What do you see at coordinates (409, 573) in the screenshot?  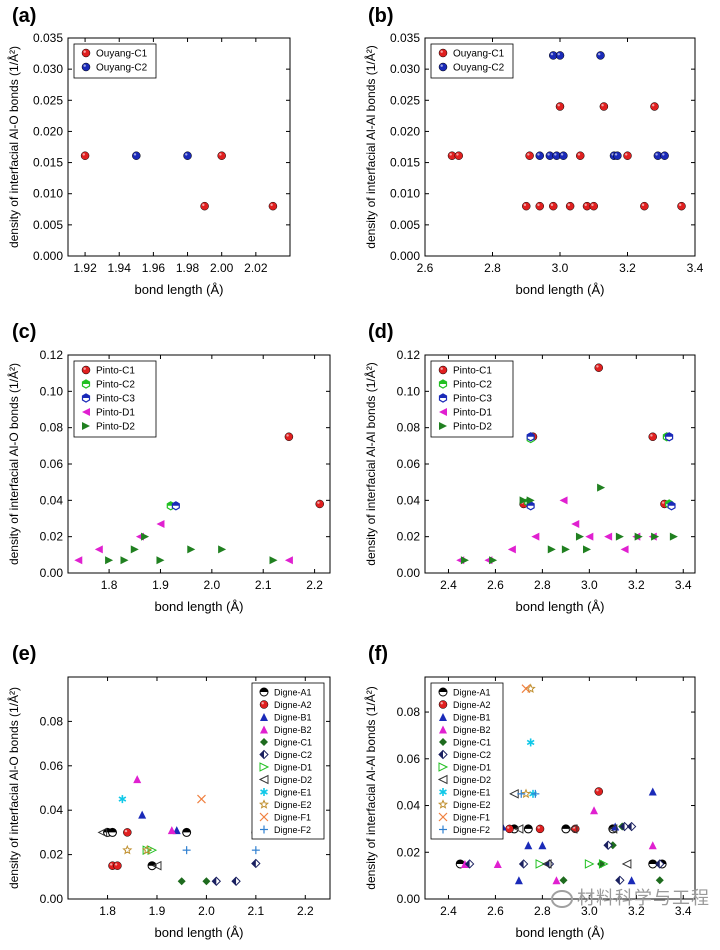 I see `y-tick-label: 0.00` at bounding box center [409, 573].